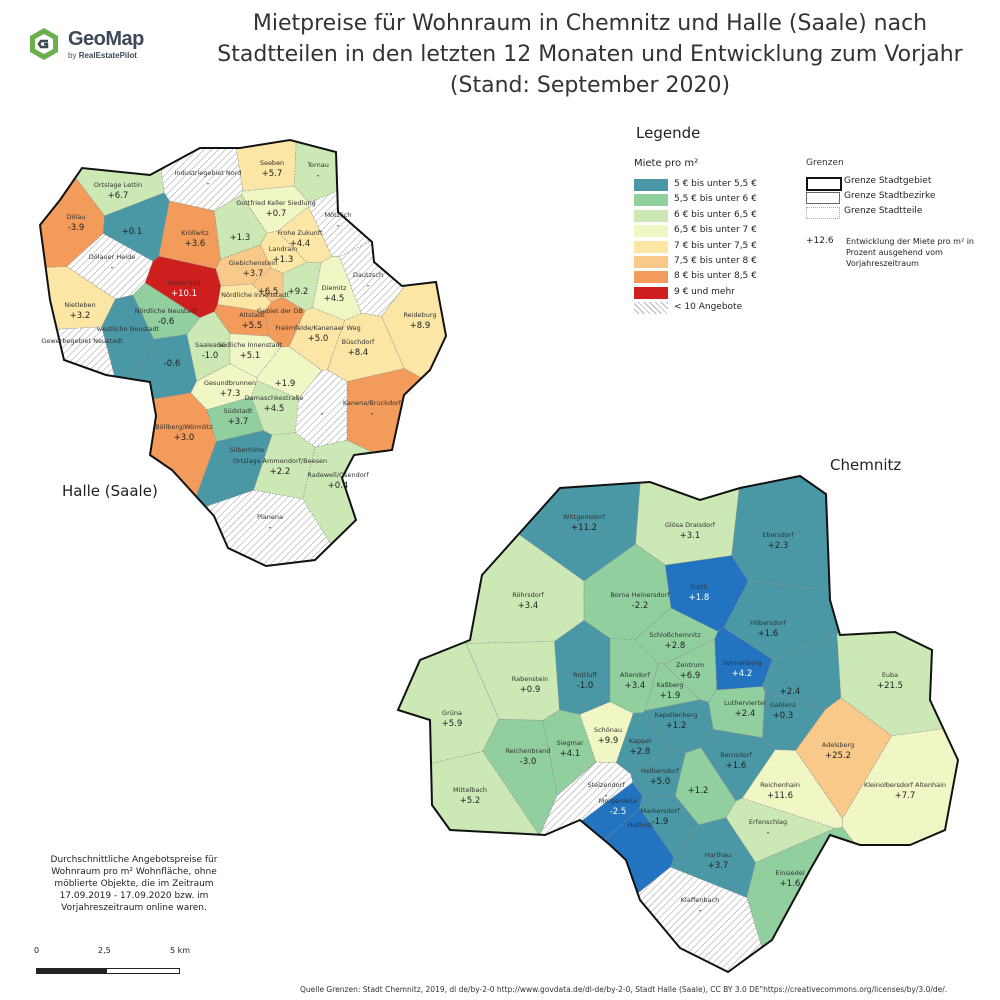 Image resolution: width=1000 pixels, height=1000 pixels. I want to click on district-name: Saaleaue, so click(210, 345).